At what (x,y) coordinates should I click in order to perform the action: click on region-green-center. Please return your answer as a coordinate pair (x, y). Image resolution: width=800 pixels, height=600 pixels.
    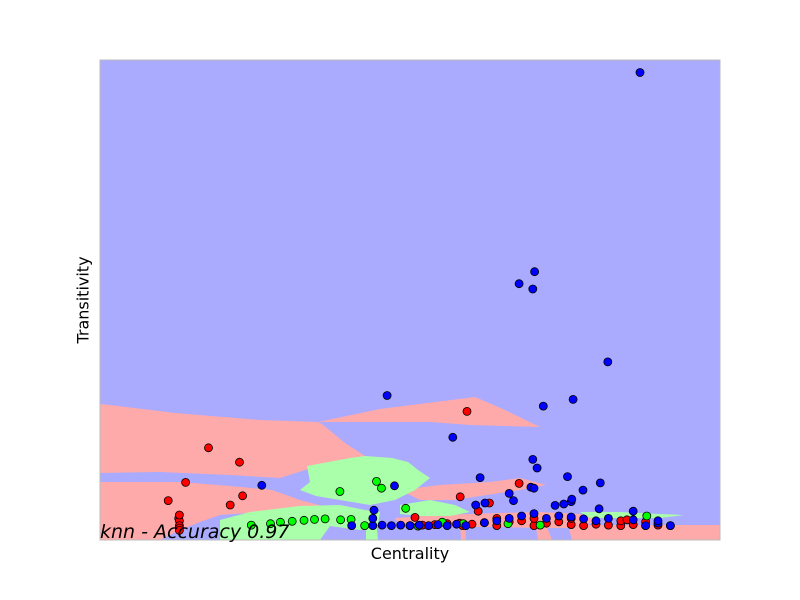
    Looking at the image, I should click on (435, 508).